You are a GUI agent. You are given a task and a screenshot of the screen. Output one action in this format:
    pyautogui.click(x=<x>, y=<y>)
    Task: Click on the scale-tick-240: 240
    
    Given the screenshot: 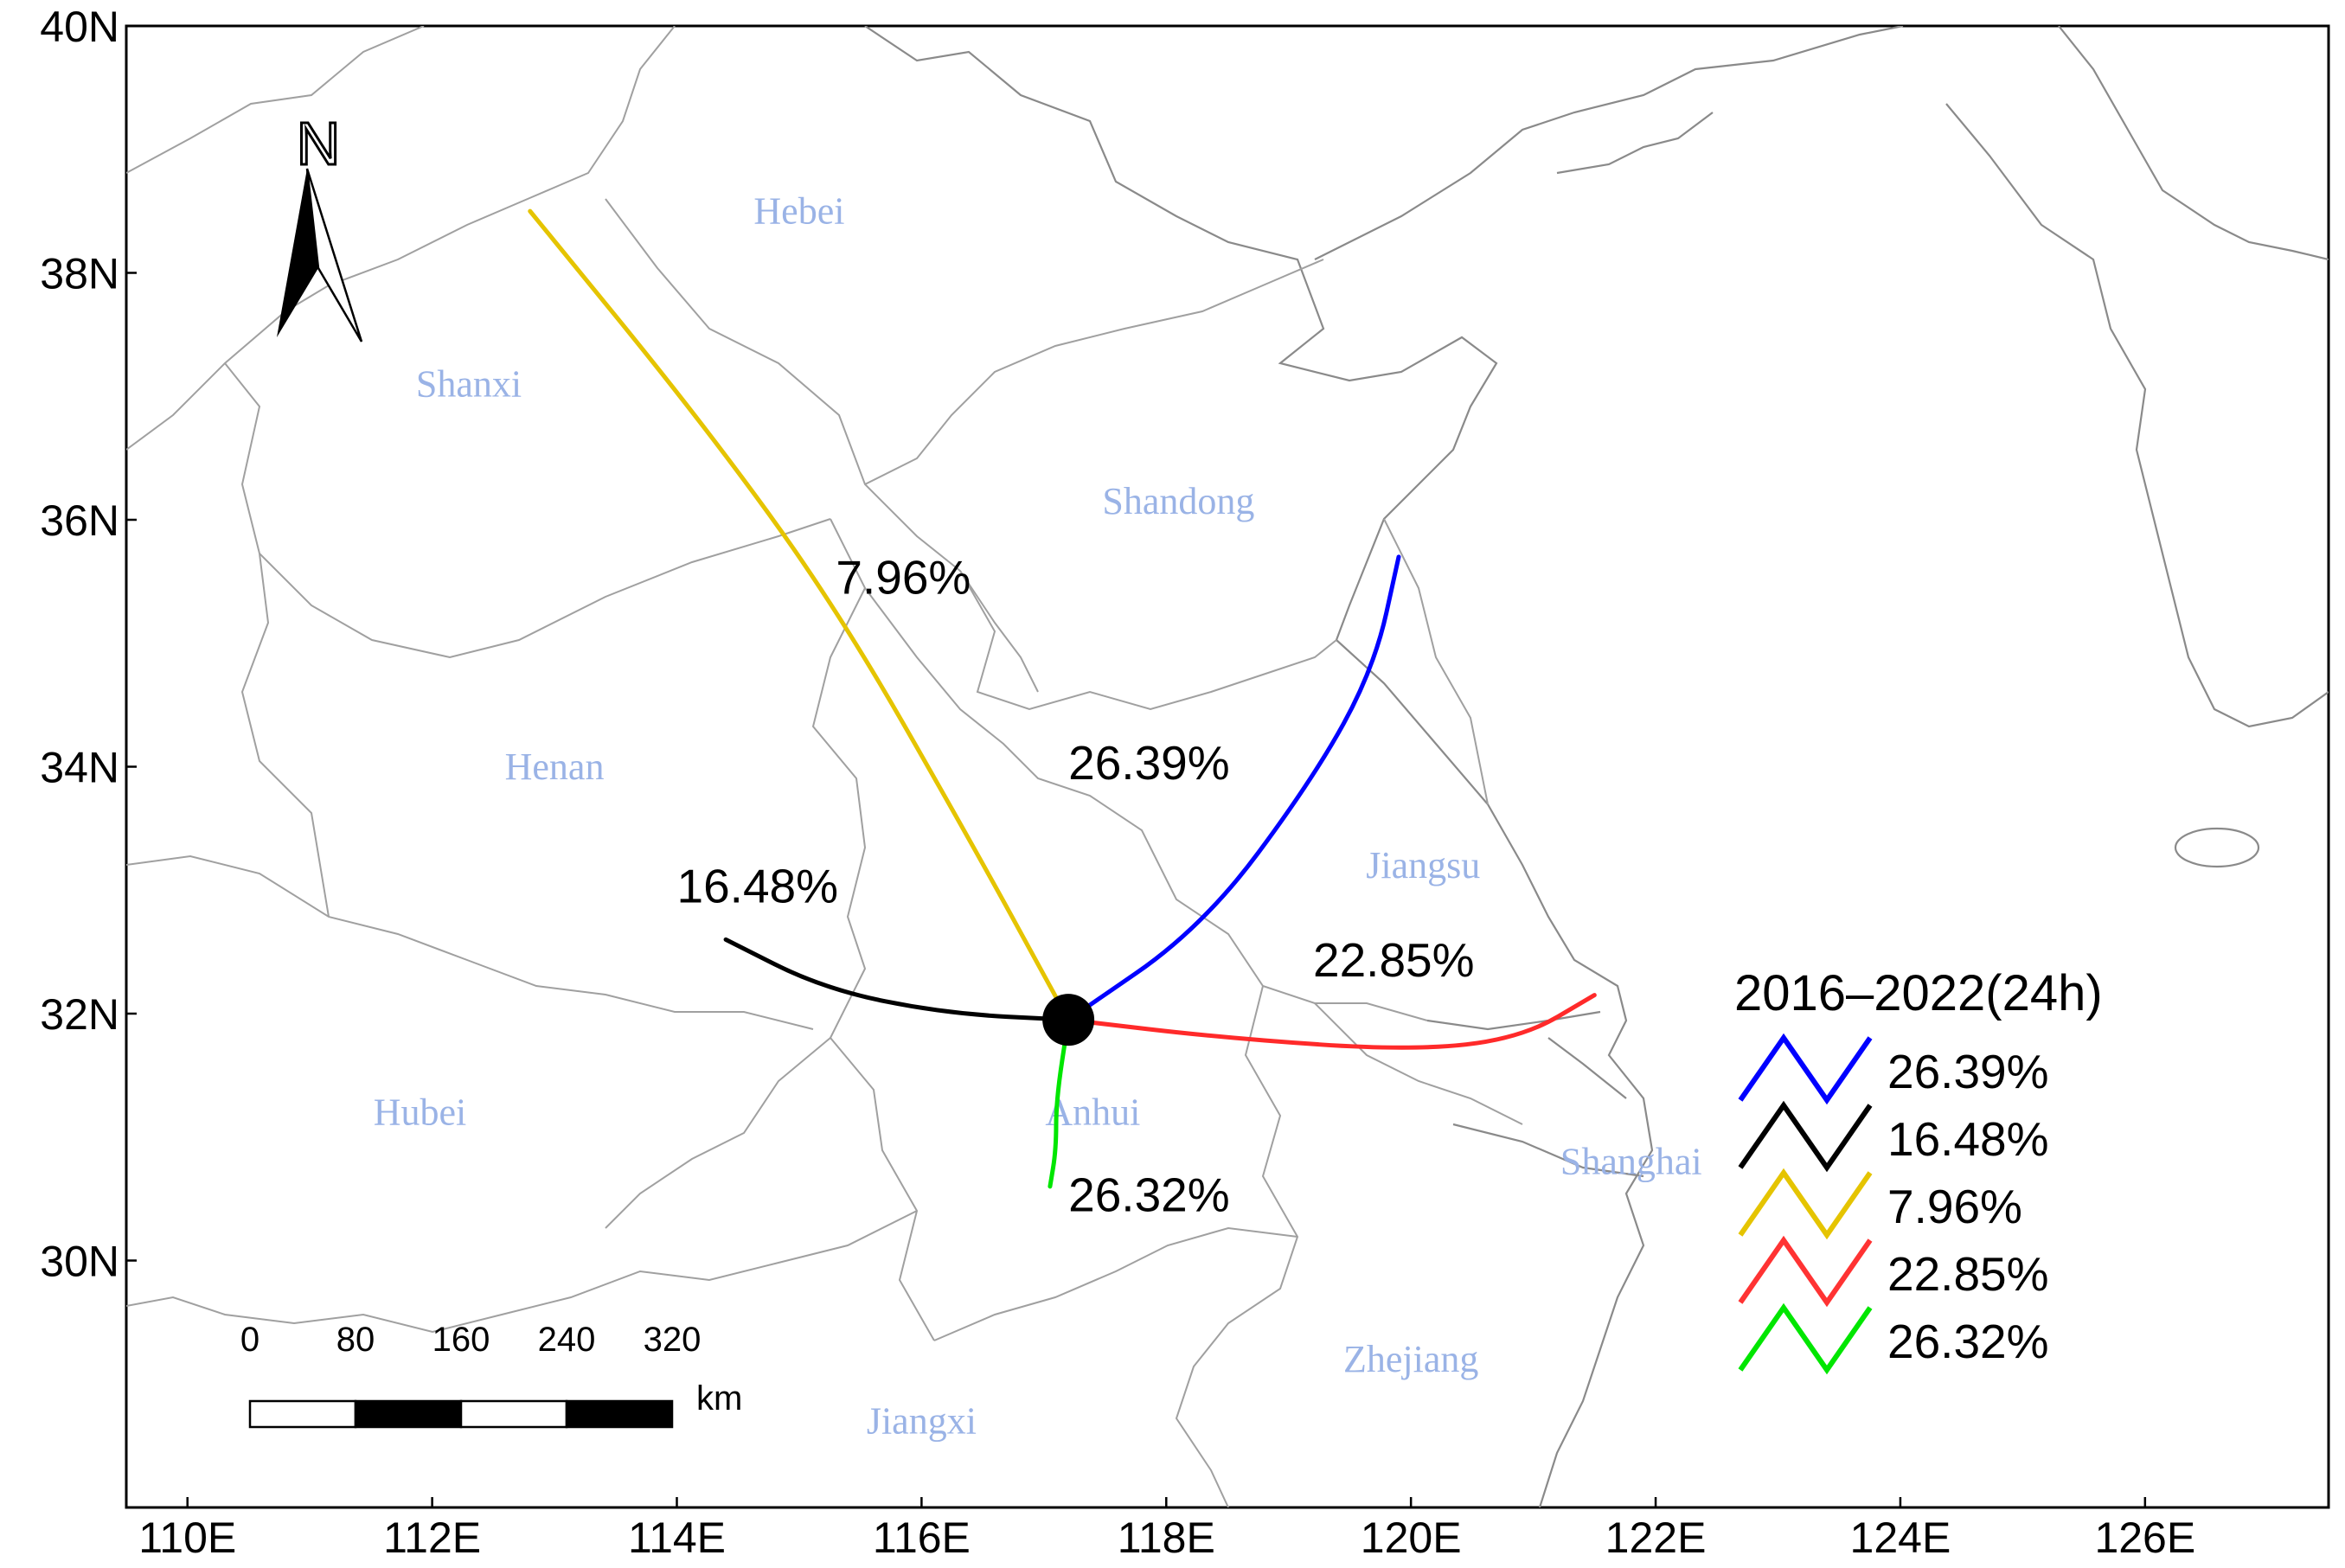 What is the action you would take?
    pyautogui.click(x=567, y=1340)
    